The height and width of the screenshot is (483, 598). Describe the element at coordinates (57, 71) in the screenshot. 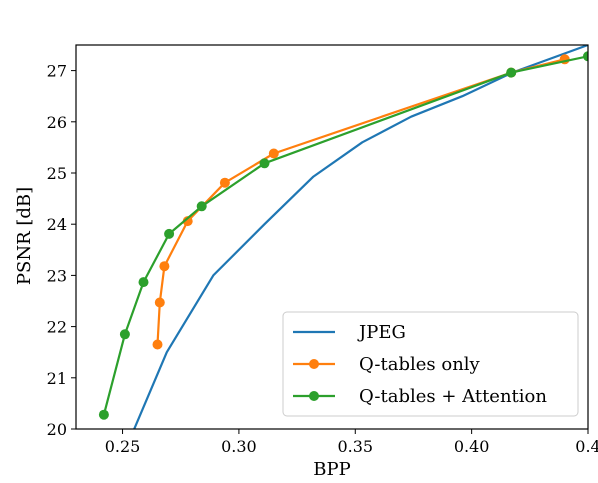

I see `y-tick-label-7: 27` at that location.